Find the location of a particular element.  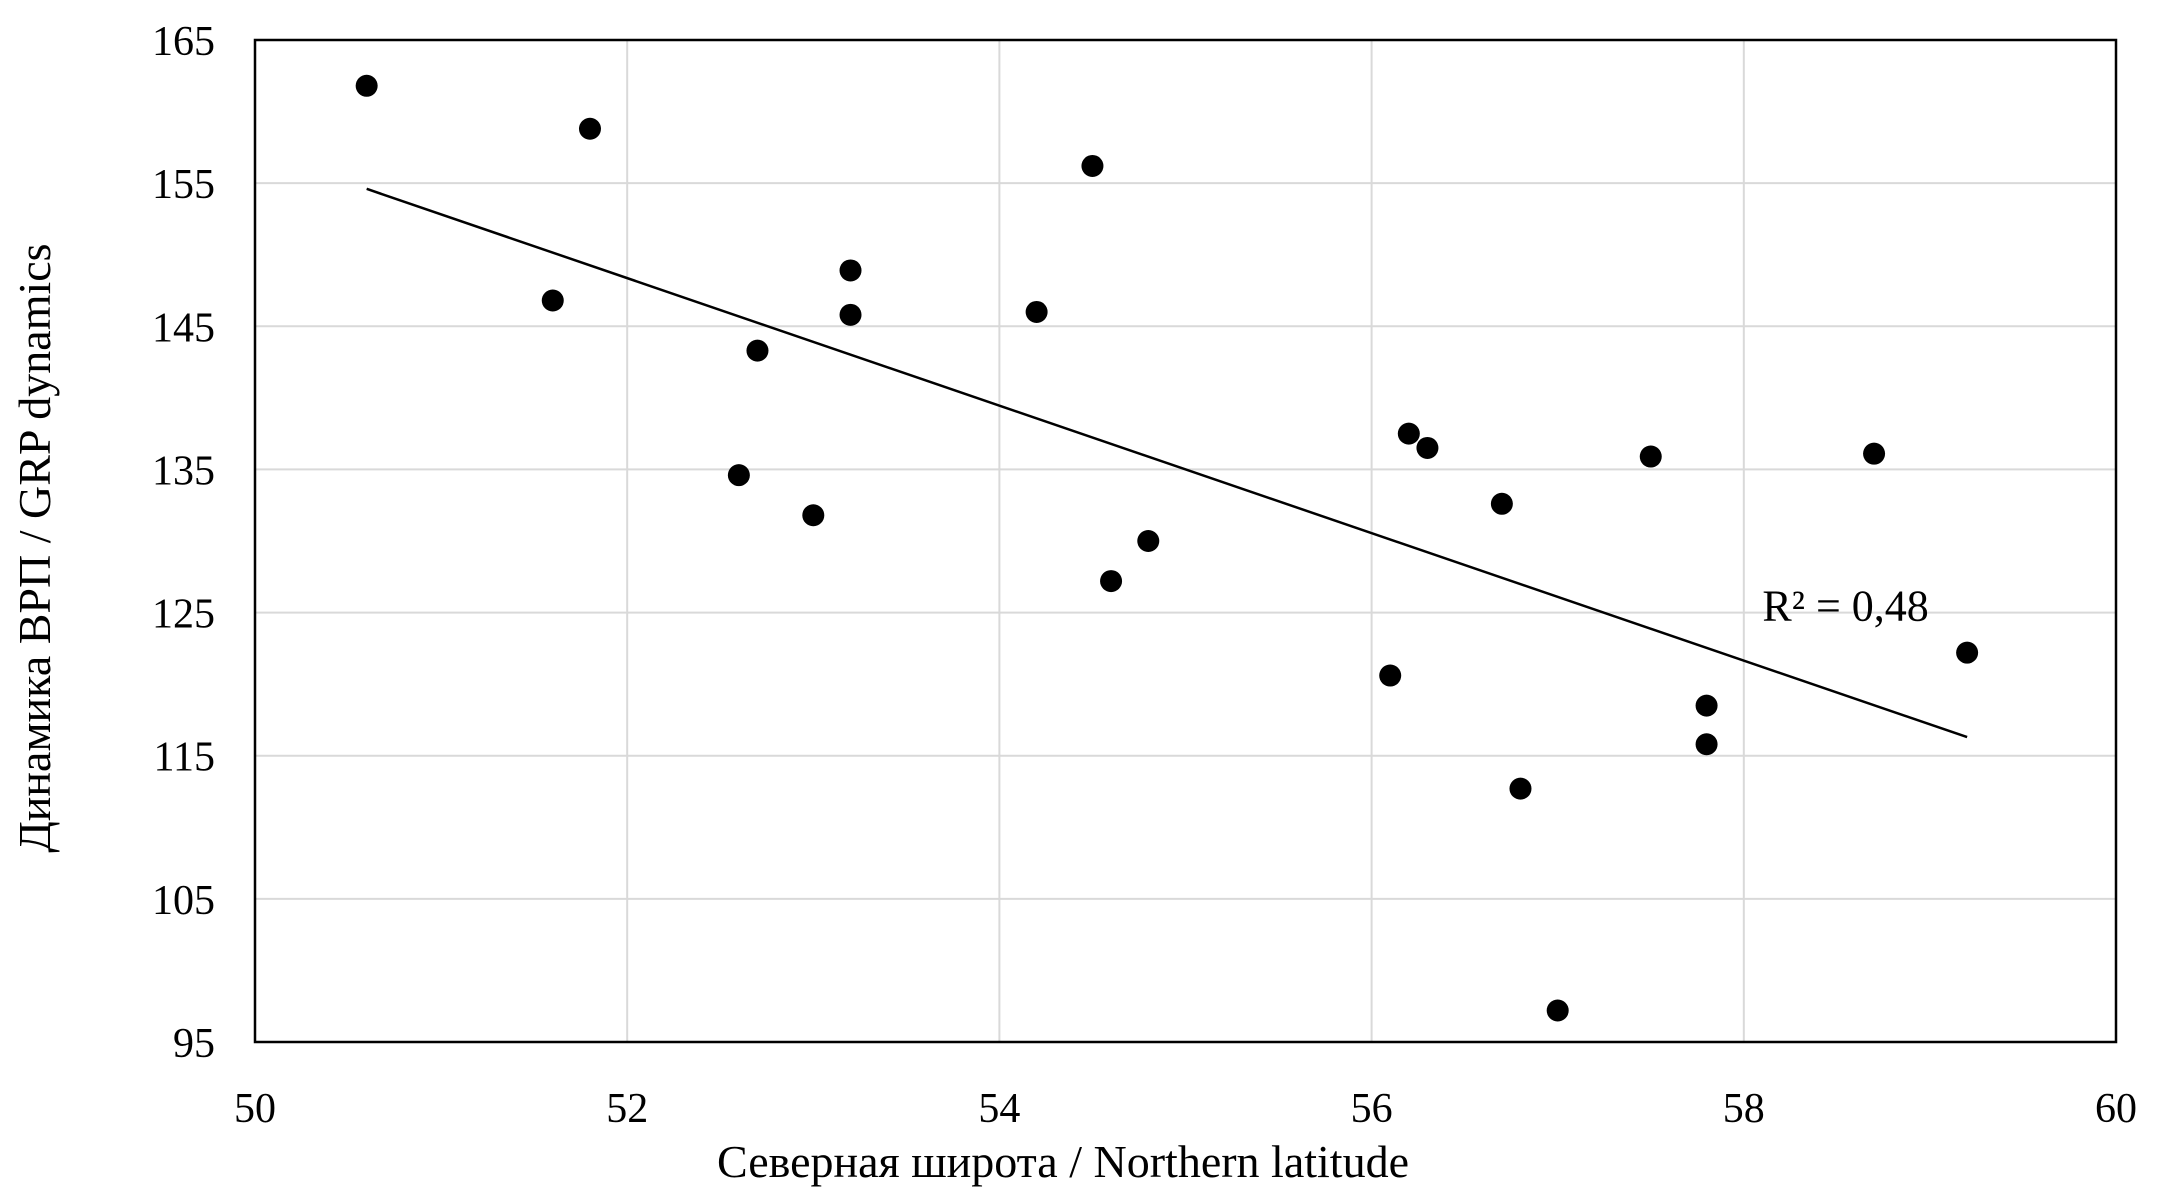

y-tick-label: 145 is located at coordinates (183, 328).